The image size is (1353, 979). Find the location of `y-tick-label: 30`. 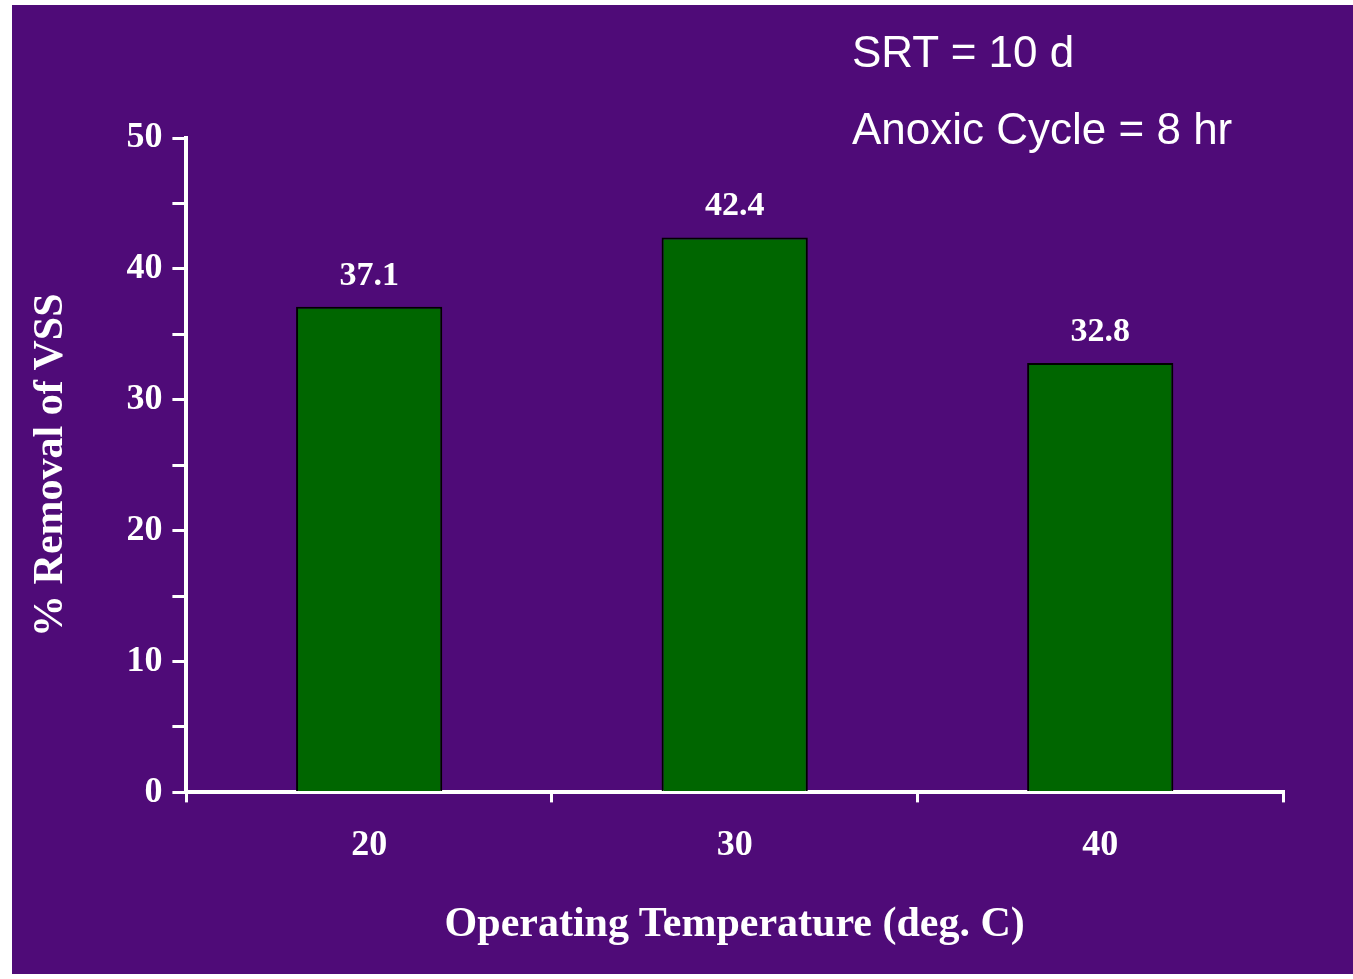

y-tick-label: 30 is located at coordinates (144, 397).